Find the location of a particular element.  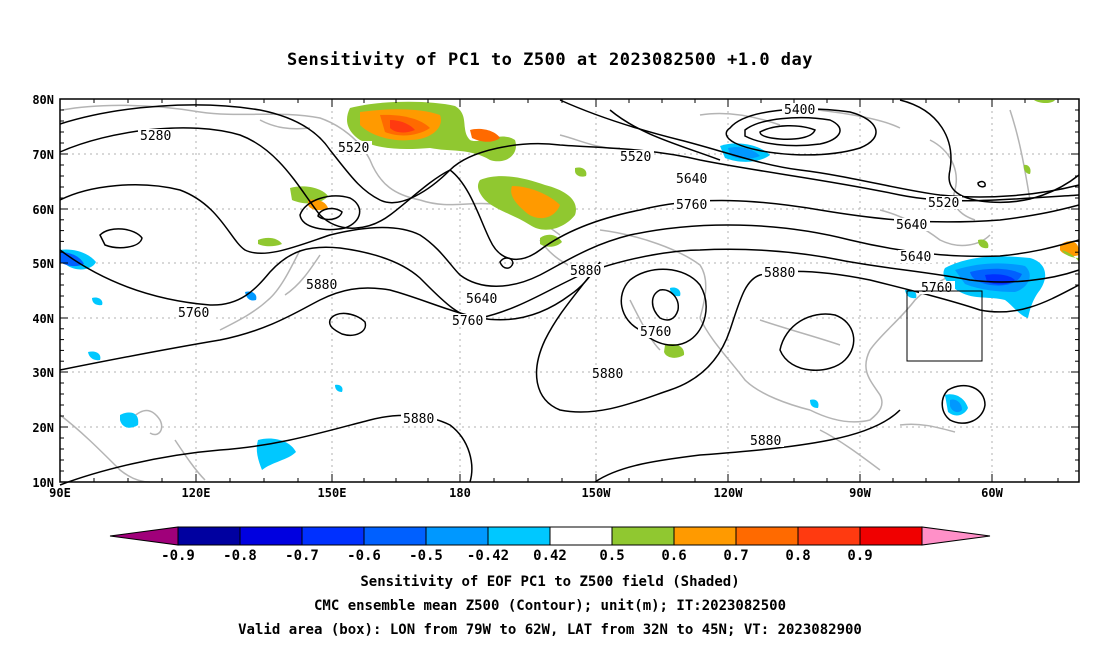

colorbar-label: -0.6 is located at coordinates (364, 556).